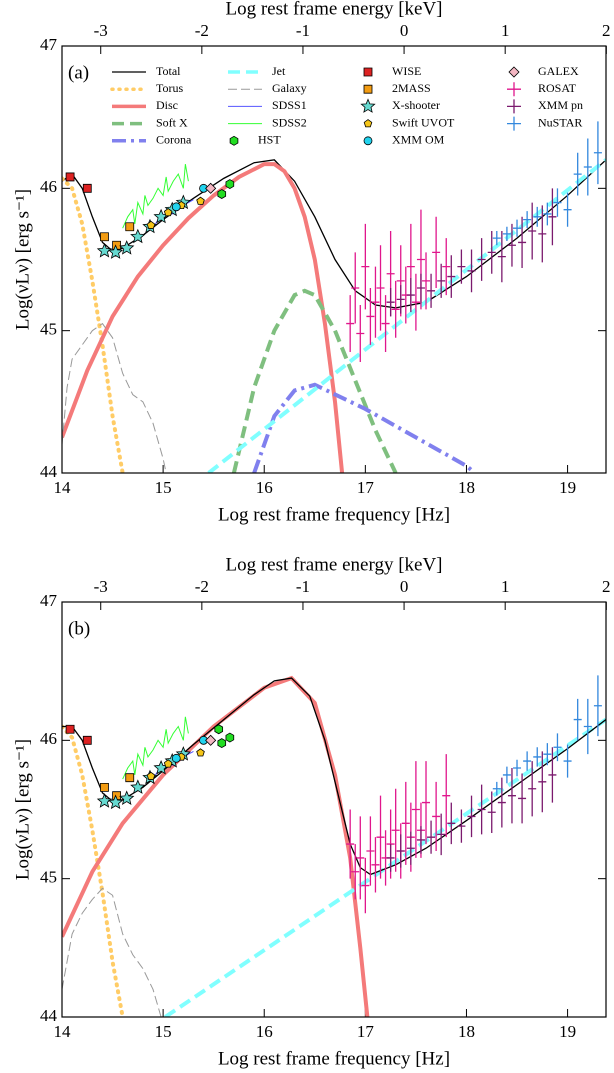  I want to click on legend-label: Soft X, so click(172, 122).